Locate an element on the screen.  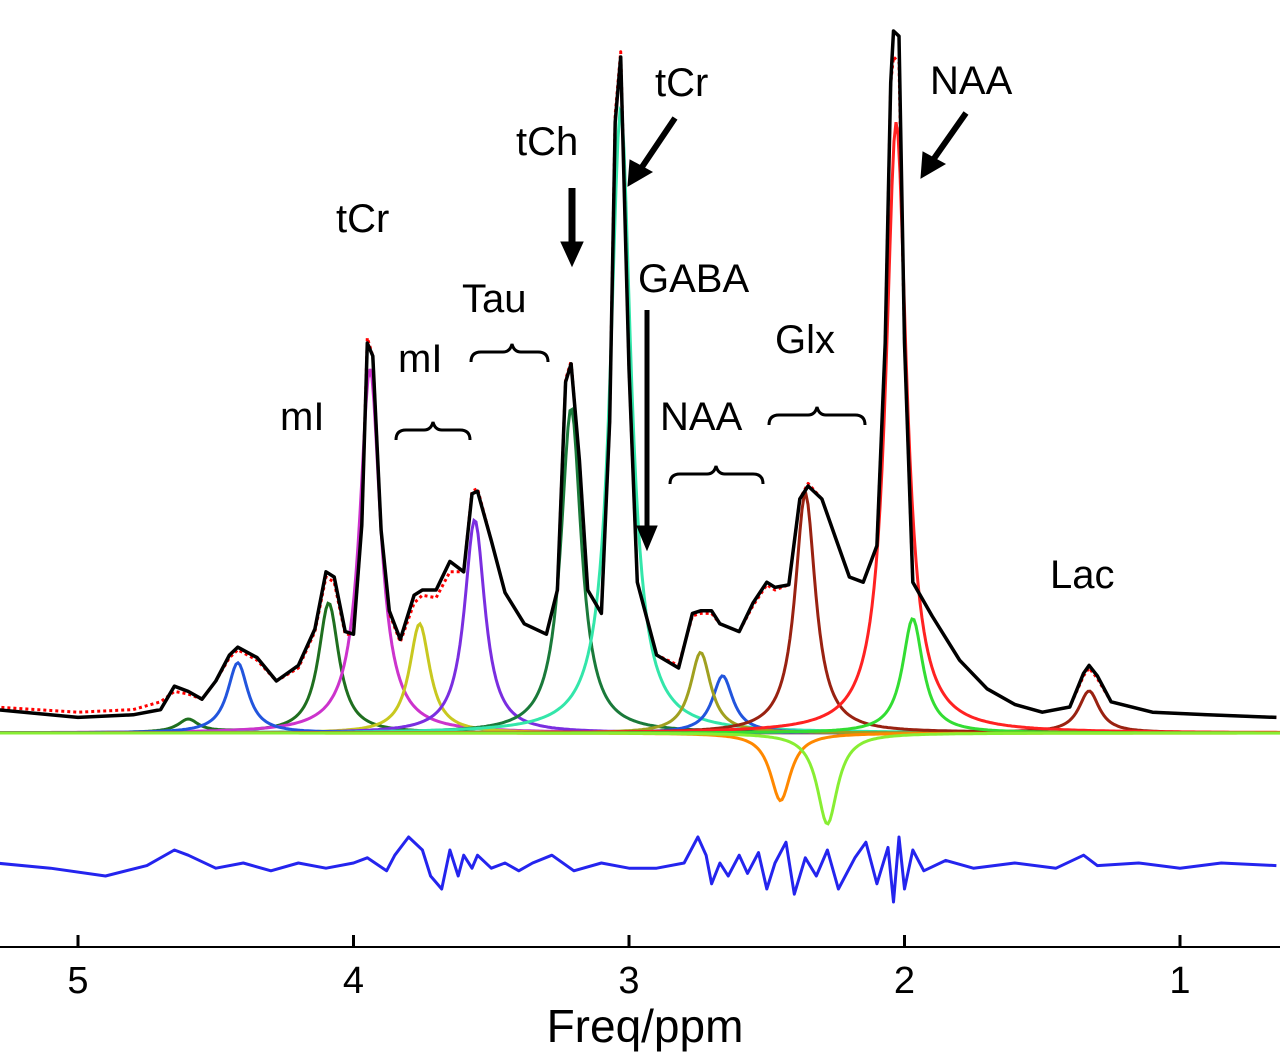
annotation-label: Glx is located at coordinates (805, 340).